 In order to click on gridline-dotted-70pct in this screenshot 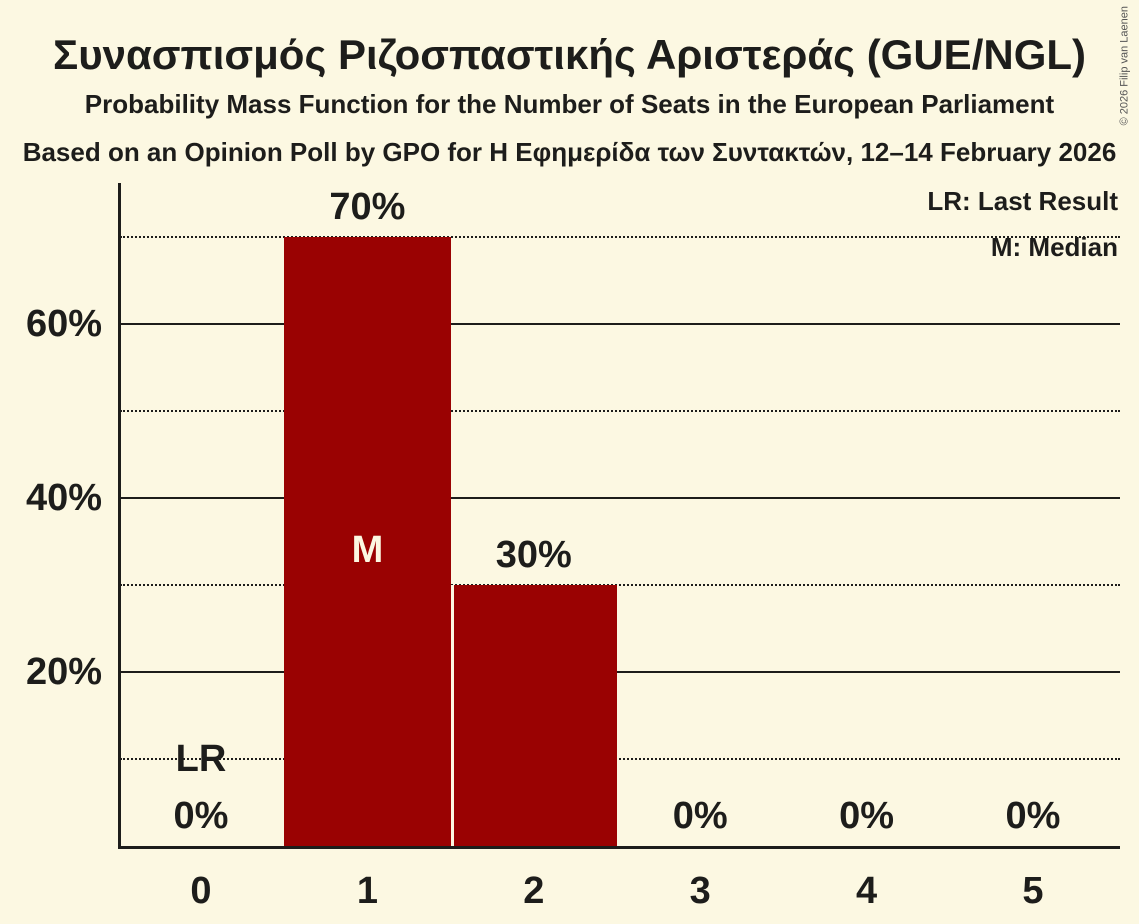, I will do `click(620, 237)`.